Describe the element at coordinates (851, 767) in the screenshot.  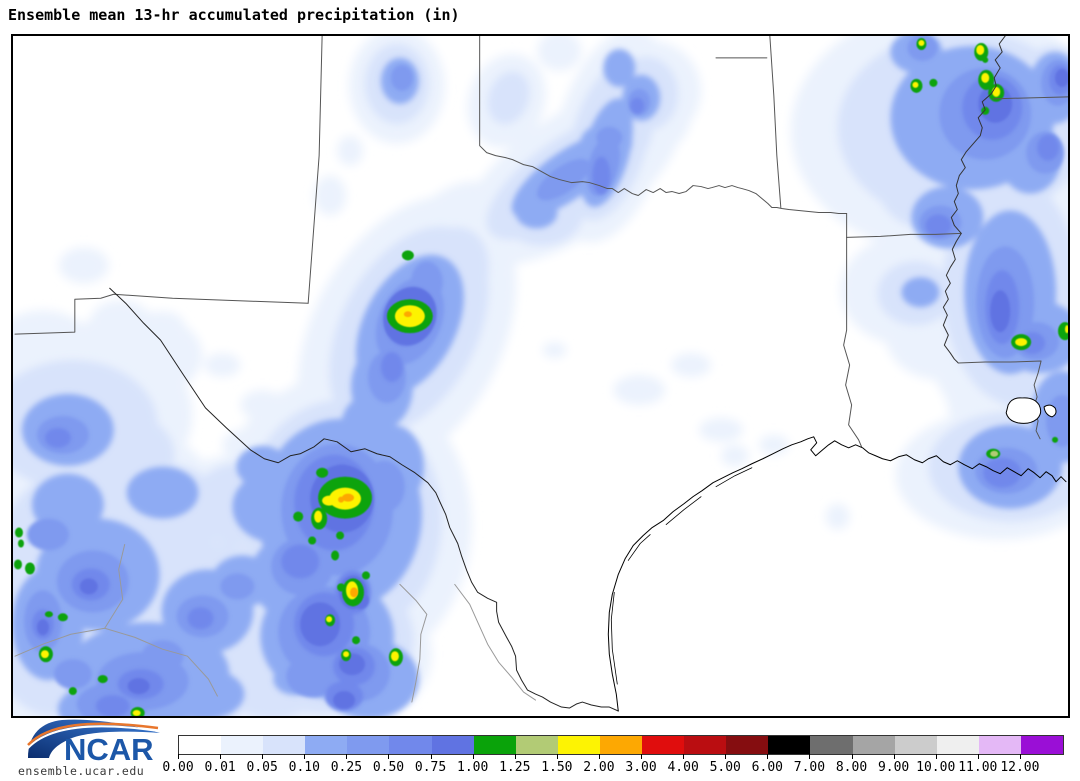
I see `colorbar-tick-label: 8.00` at that location.